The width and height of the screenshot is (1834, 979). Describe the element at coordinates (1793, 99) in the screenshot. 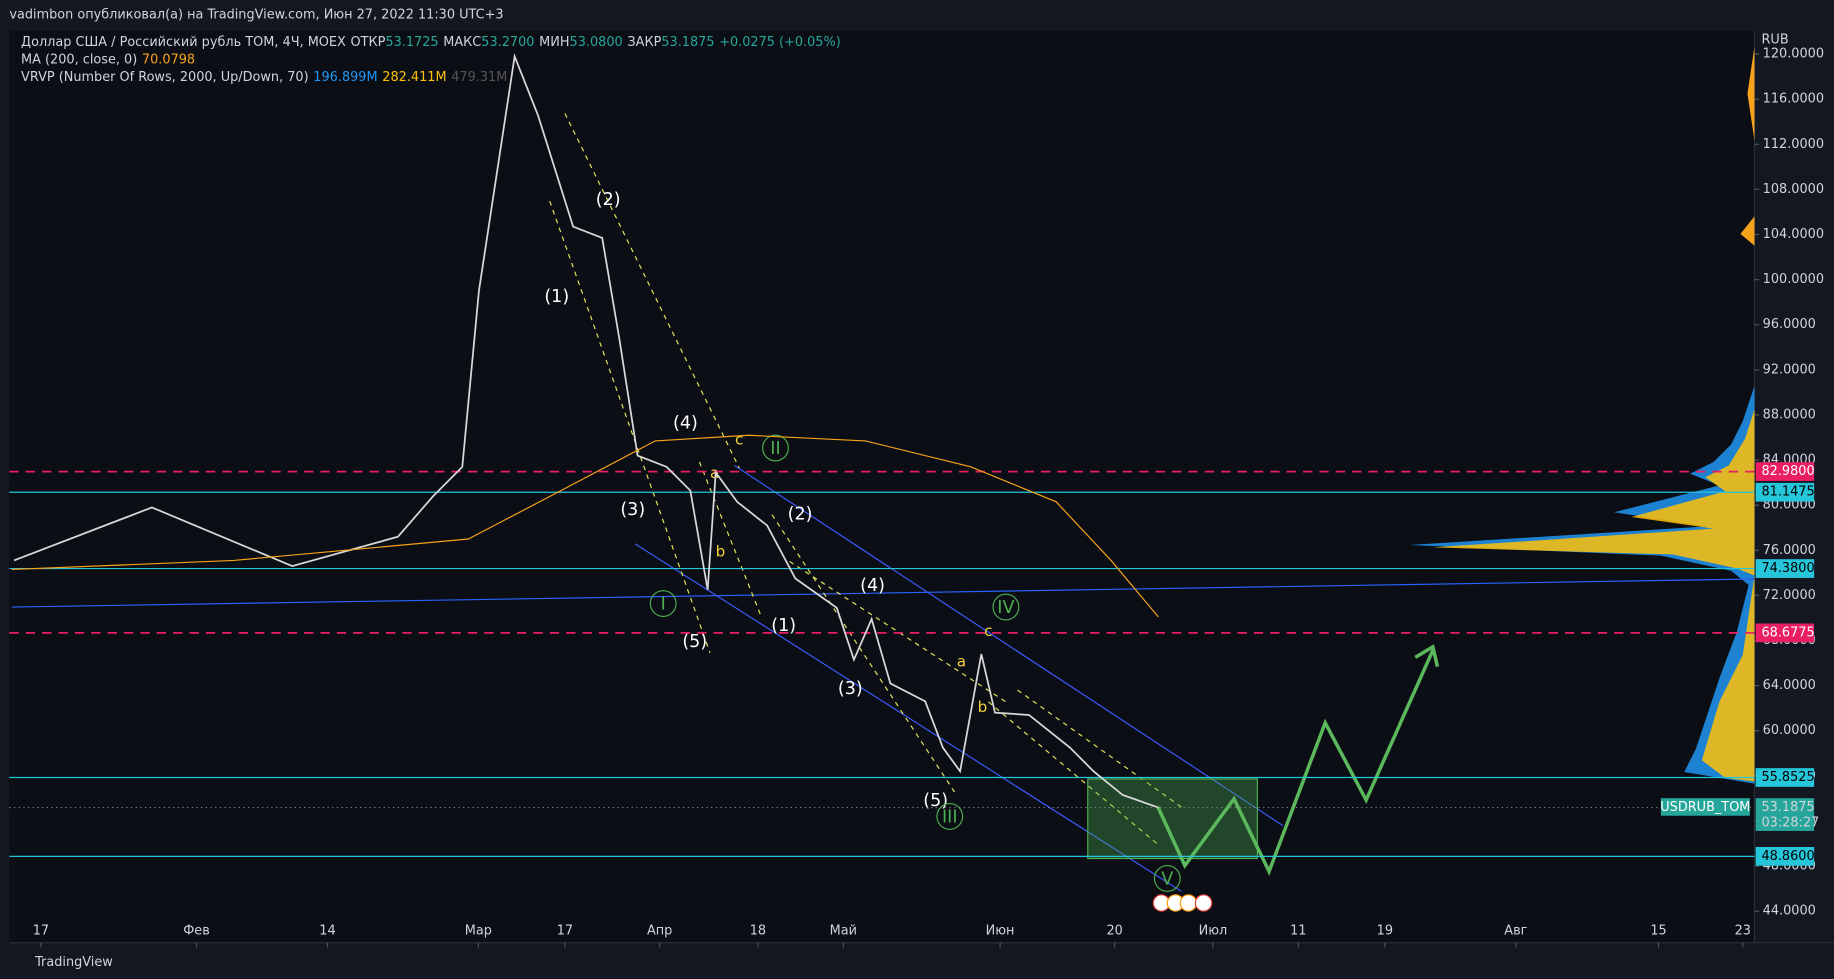

I see `y-tick-label: 116.0000` at that location.